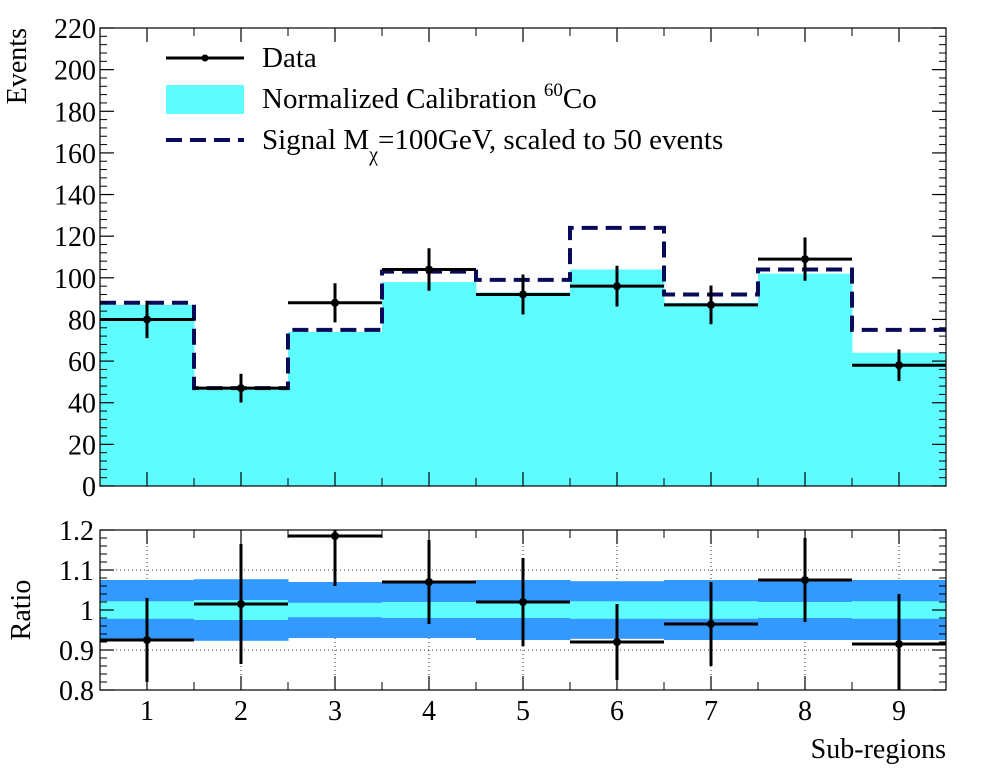 This screenshot has width=996, height=777. I want to click on legend-calibration-label: Normalized Calibration 60Co, so click(429, 97).